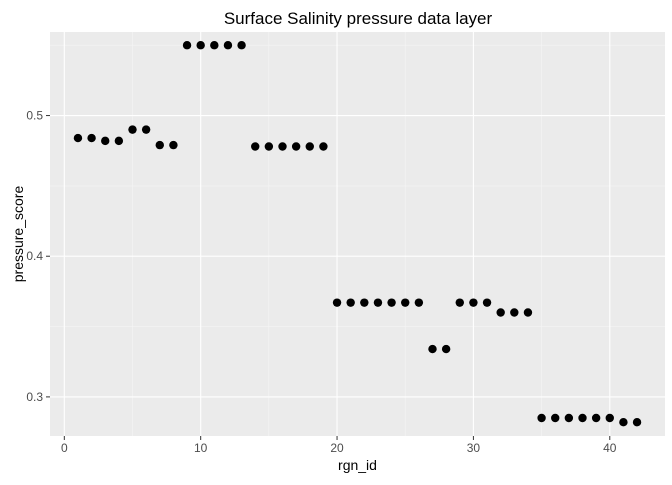 The height and width of the screenshot is (485, 672). Describe the element at coordinates (34, 116) in the screenshot. I see `y-tick-label: 0.5` at that location.